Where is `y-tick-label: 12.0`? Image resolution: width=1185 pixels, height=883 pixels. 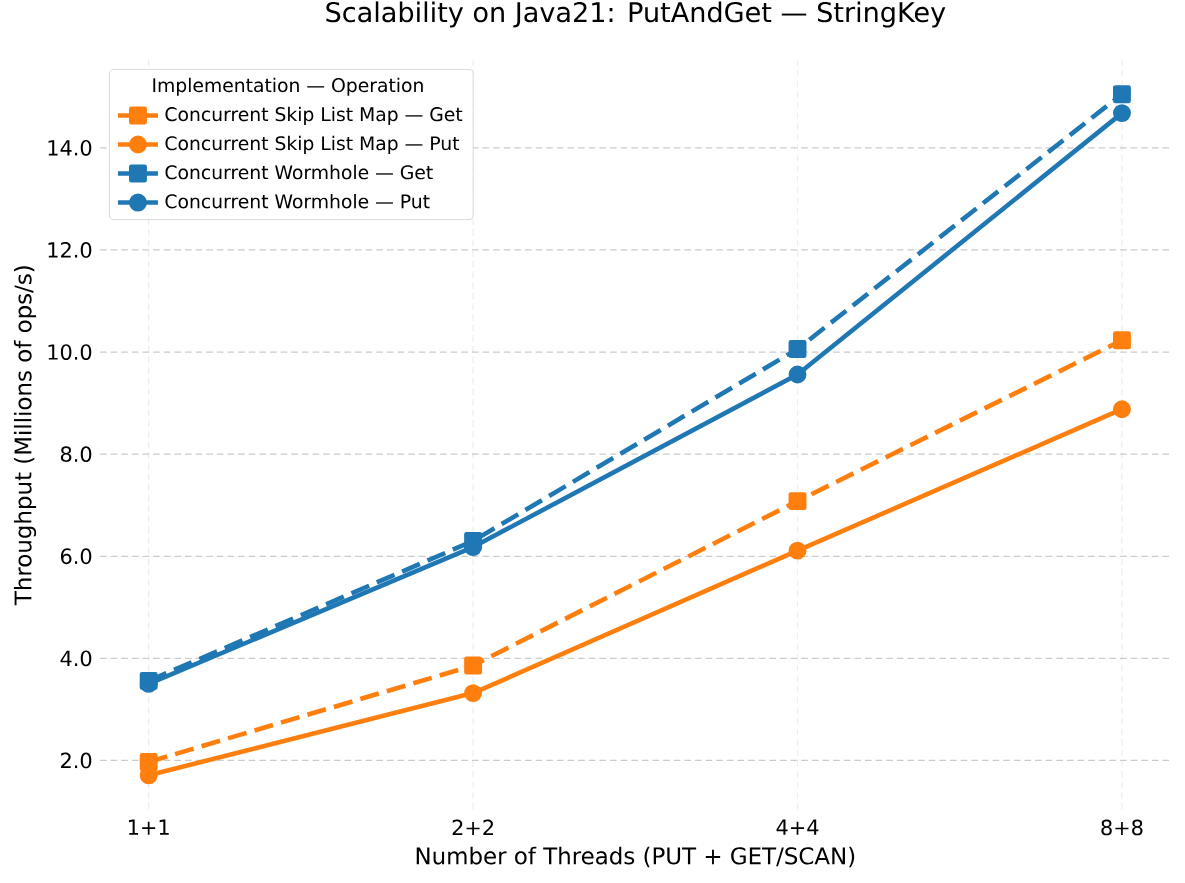 y-tick-label: 12.0 is located at coordinates (70, 250).